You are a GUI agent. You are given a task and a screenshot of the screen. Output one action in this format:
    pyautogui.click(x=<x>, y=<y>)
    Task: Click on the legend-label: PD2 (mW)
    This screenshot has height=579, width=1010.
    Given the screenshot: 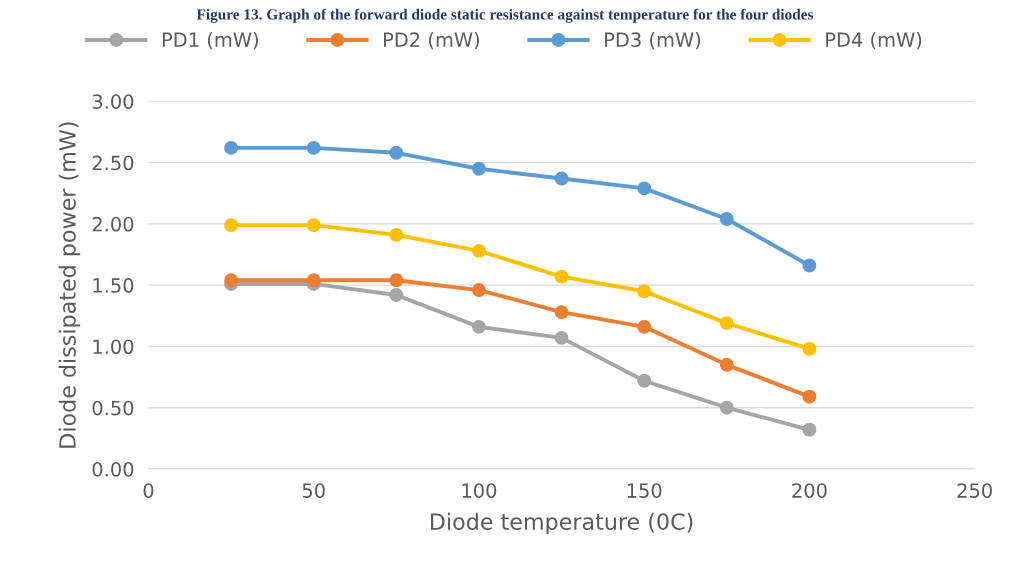 What is the action you would take?
    pyautogui.click(x=432, y=41)
    